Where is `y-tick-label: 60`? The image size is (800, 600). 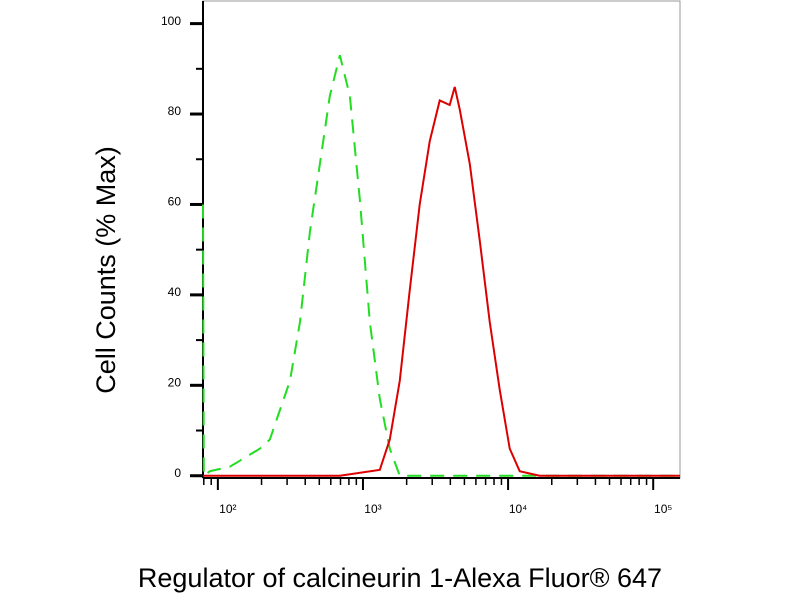
y-tick-label: 60 is located at coordinates (175, 202).